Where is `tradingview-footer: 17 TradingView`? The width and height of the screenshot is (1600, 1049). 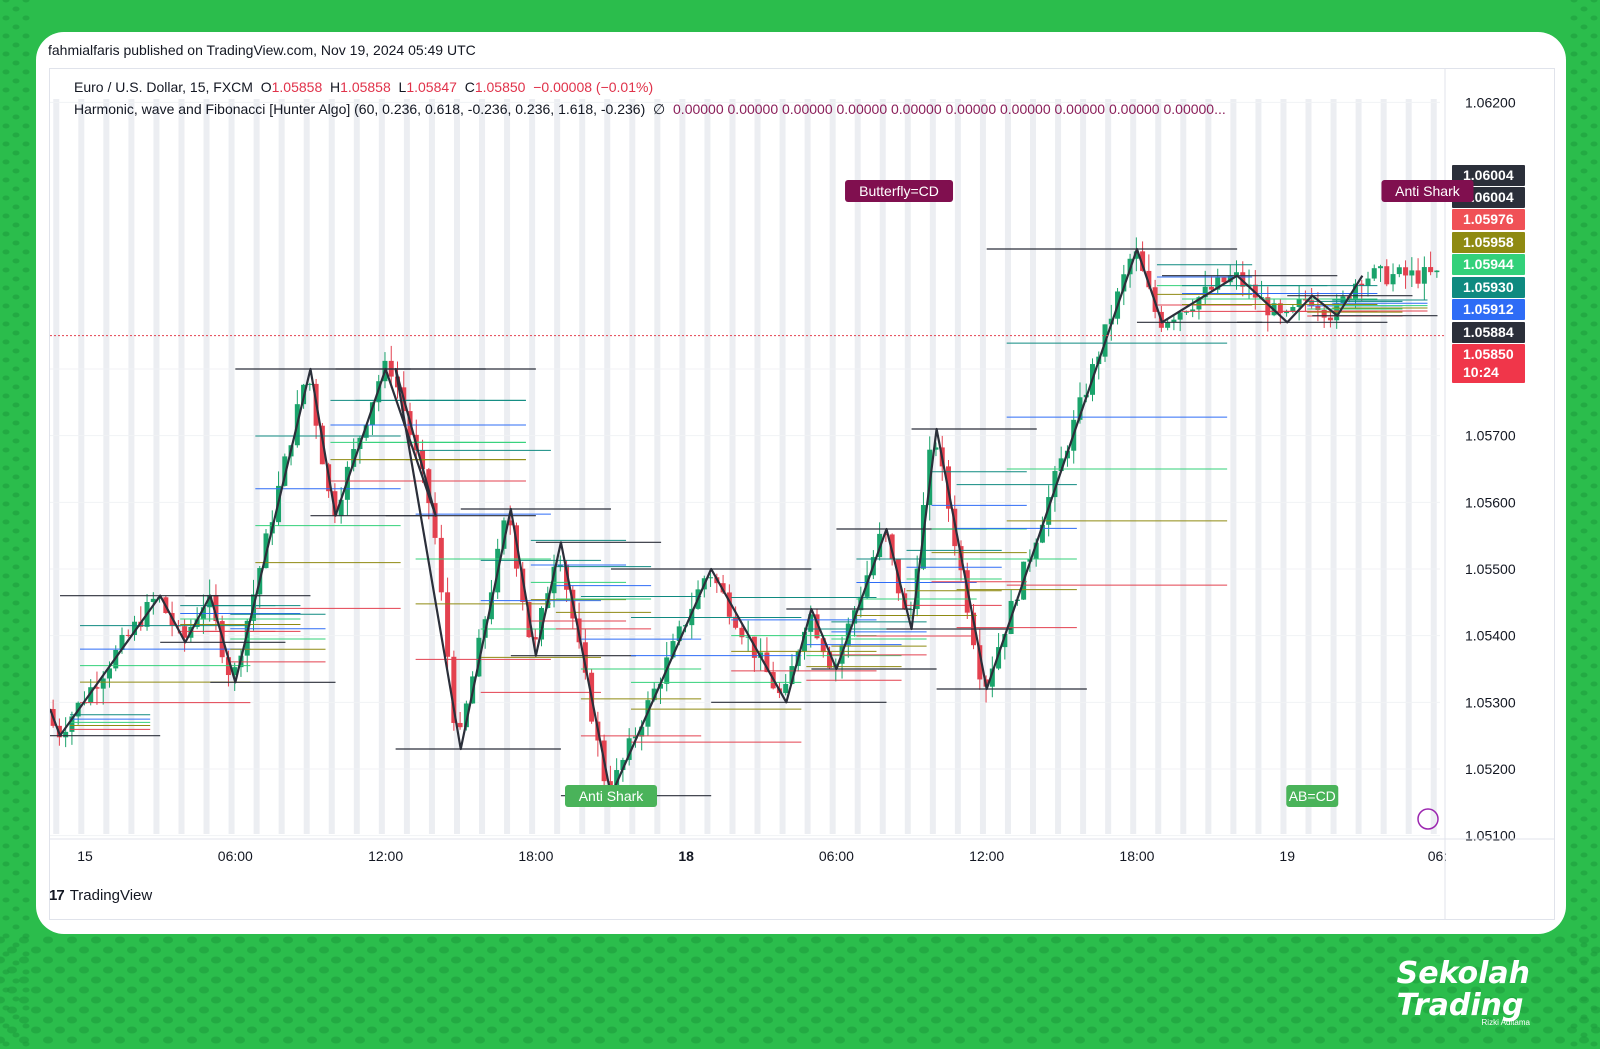
tradingview-footer: 17 TradingView is located at coordinates (100, 895).